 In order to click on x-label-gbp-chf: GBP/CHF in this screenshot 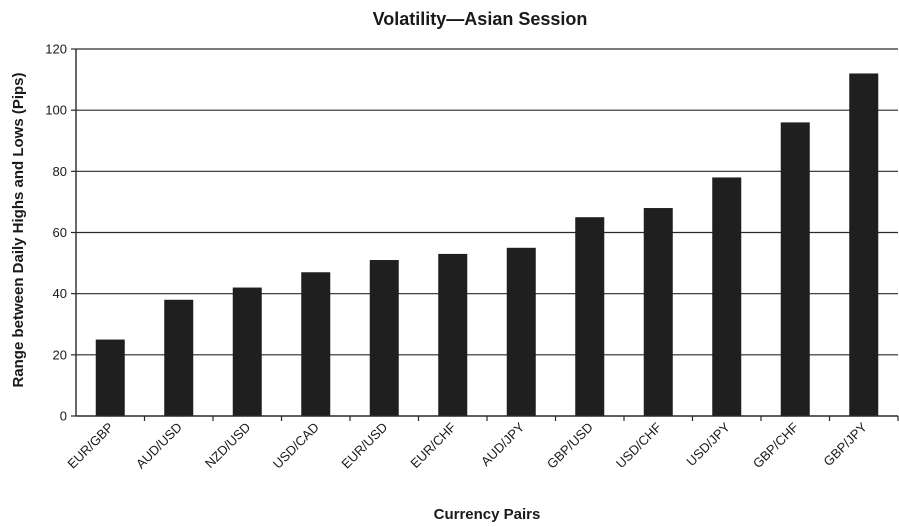, I will do `click(776, 445)`.